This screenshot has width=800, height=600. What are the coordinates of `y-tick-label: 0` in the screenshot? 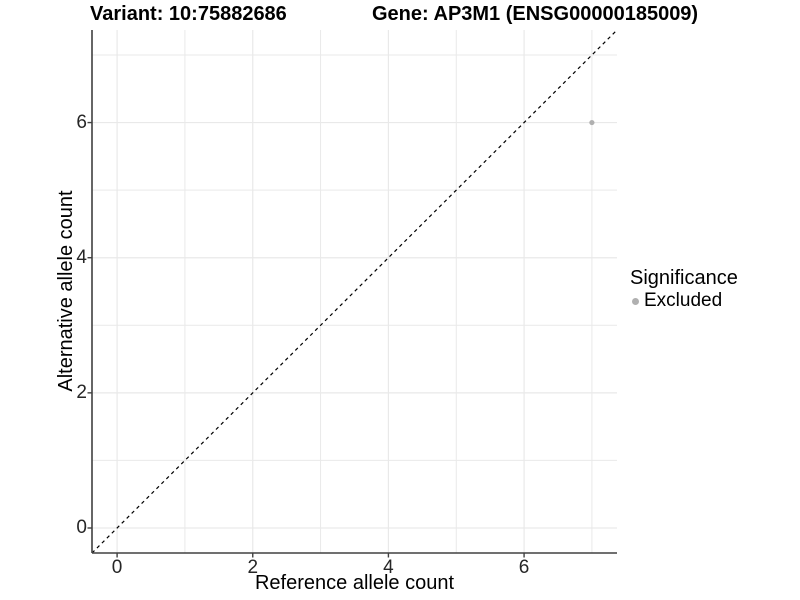 It's located at (81, 527).